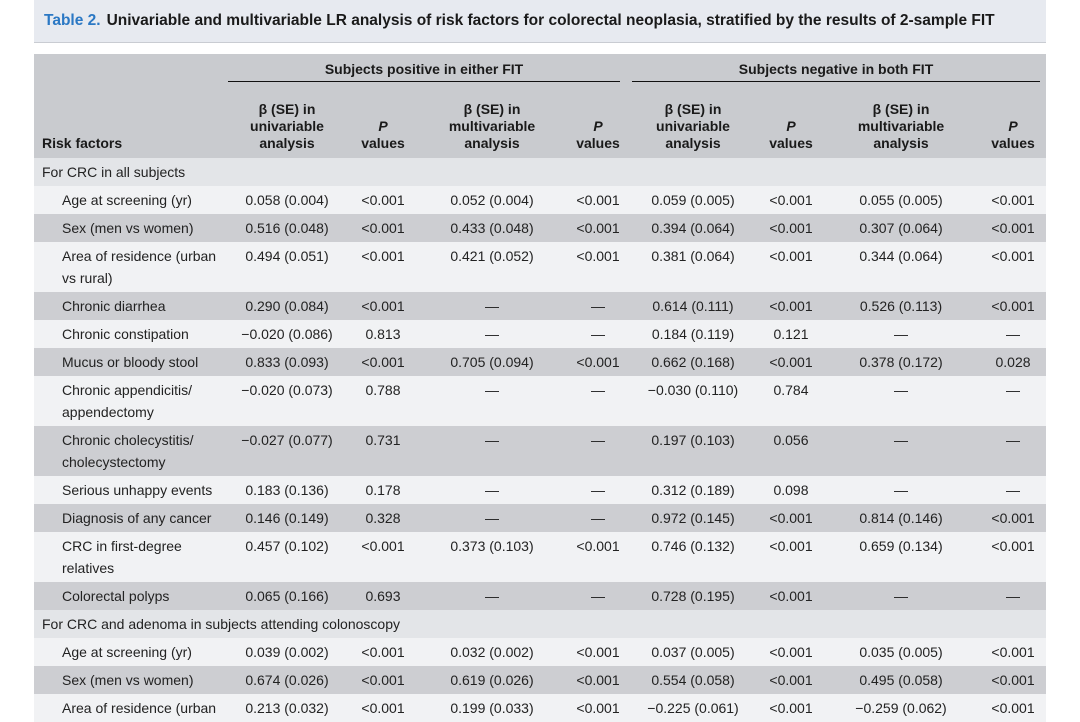 The height and width of the screenshot is (722, 1080). What do you see at coordinates (1013, 362) in the screenshot?
I see `p-value-cell: 0.028` at bounding box center [1013, 362].